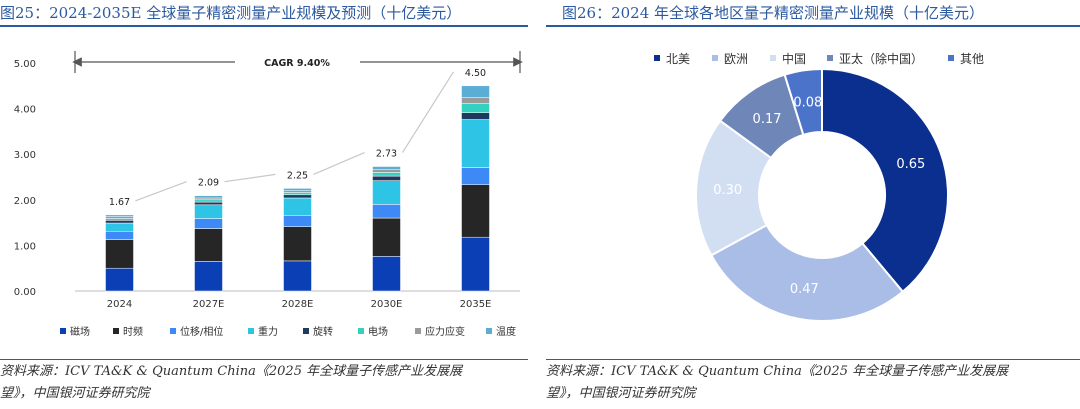 This screenshot has height=409, width=1080. I want to click on total-label: 2.73, so click(386, 154).